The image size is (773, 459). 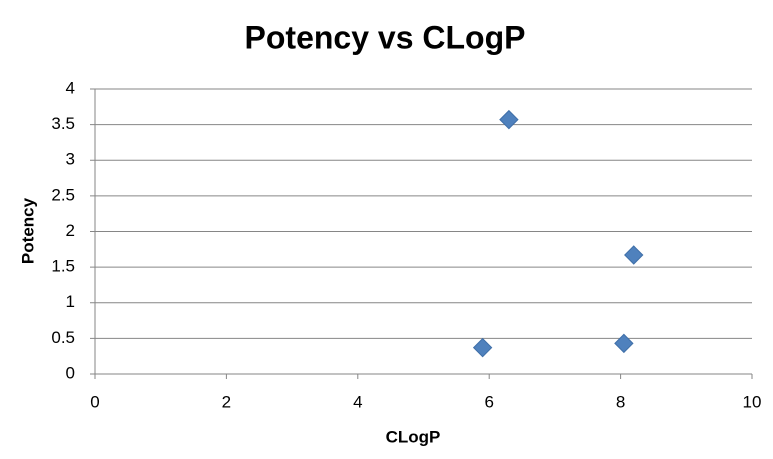 I want to click on y-axis-title: Potency, so click(x=27, y=230).